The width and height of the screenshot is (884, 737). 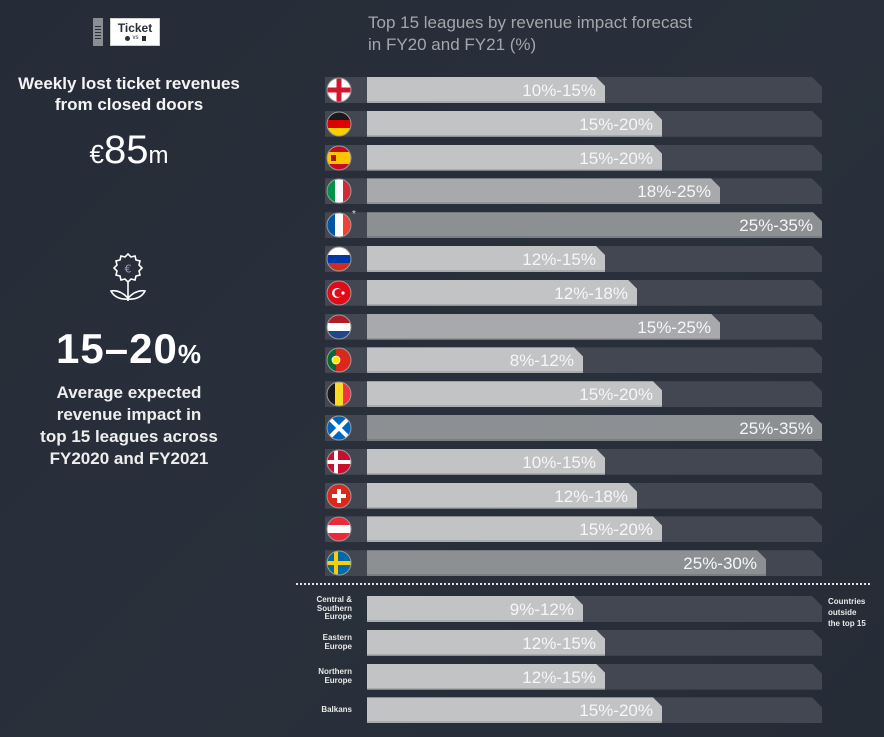 I want to click on outside-note-line3: the top 15, so click(x=847, y=623).